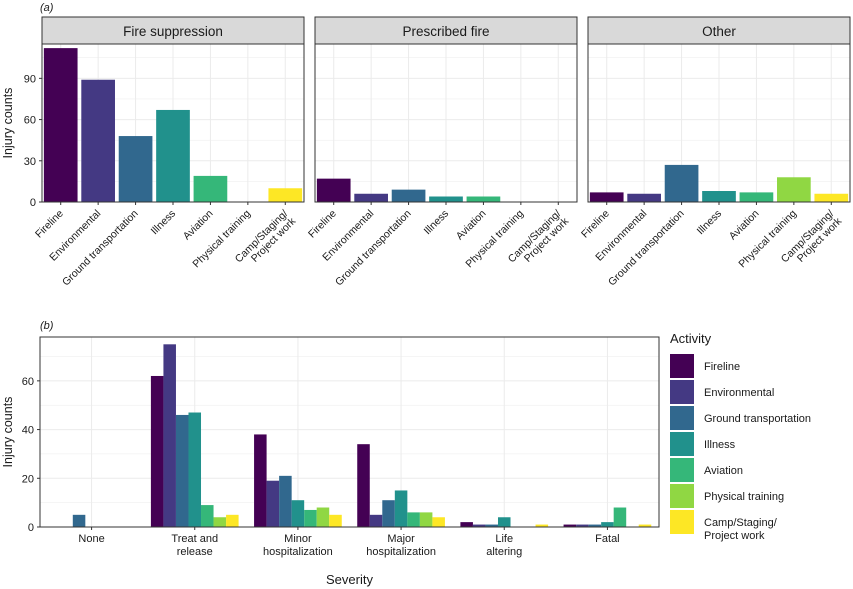 This screenshot has width=853, height=589. What do you see at coordinates (681, 183) in the screenshot?
I see `bar-other-ground-transportation` at bounding box center [681, 183].